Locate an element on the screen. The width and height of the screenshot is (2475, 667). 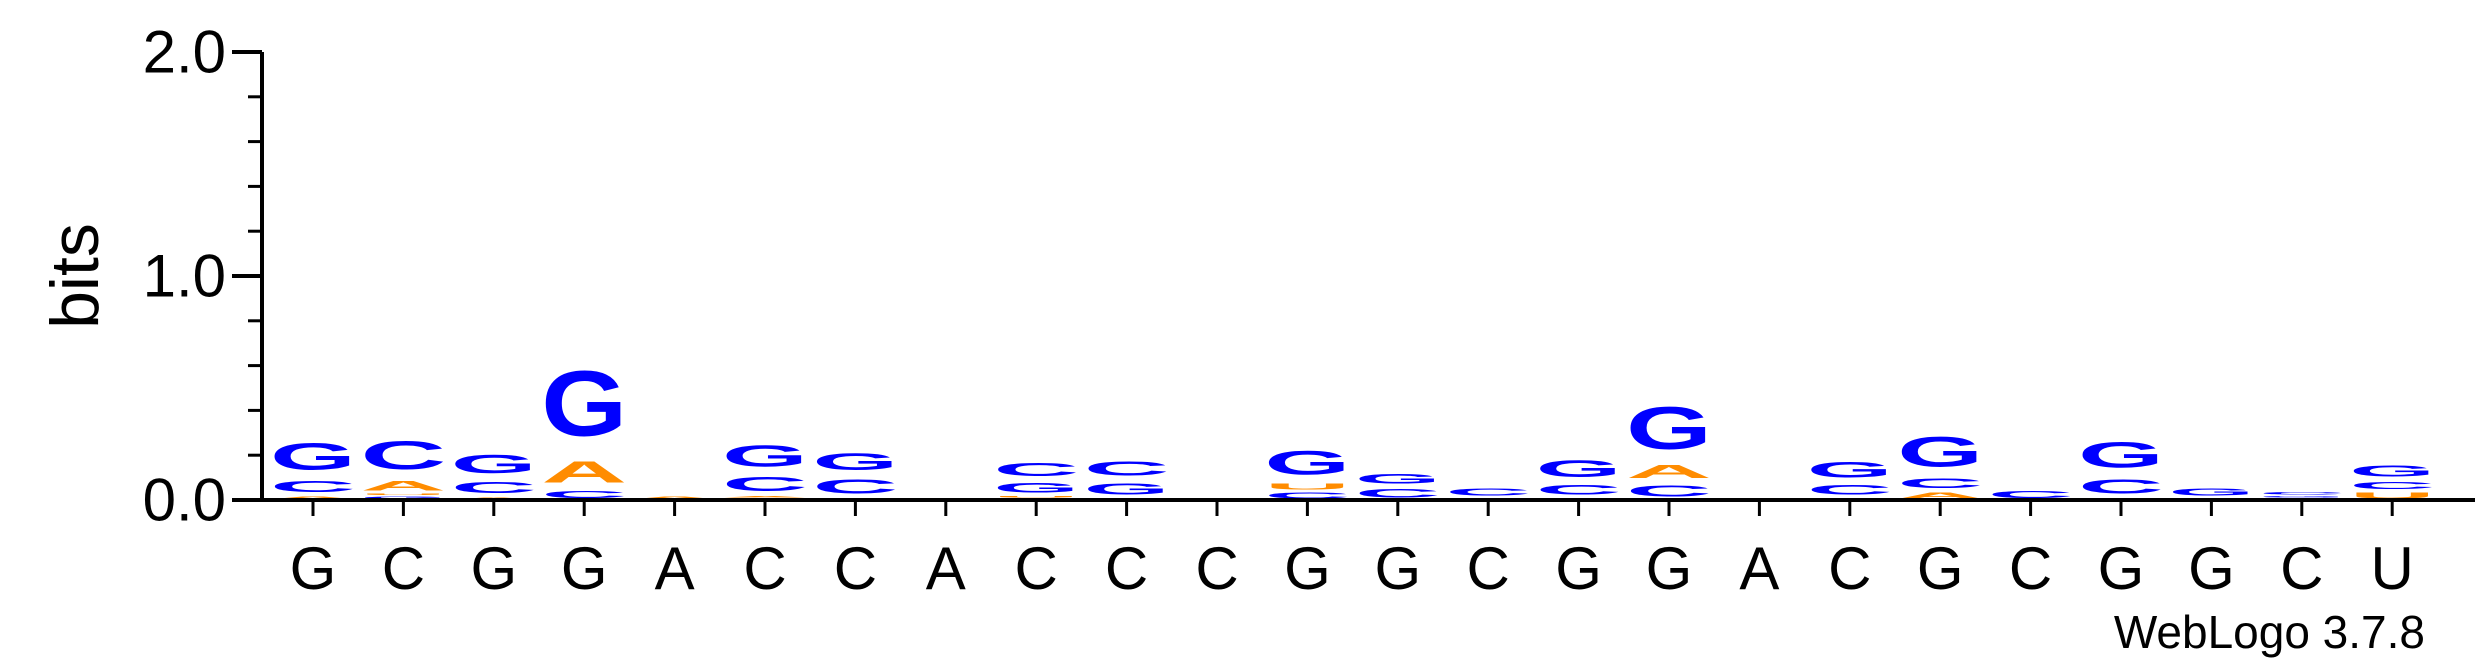
weblogo-credit: WebLogo 3.7.8 is located at coordinates (2269, 632).